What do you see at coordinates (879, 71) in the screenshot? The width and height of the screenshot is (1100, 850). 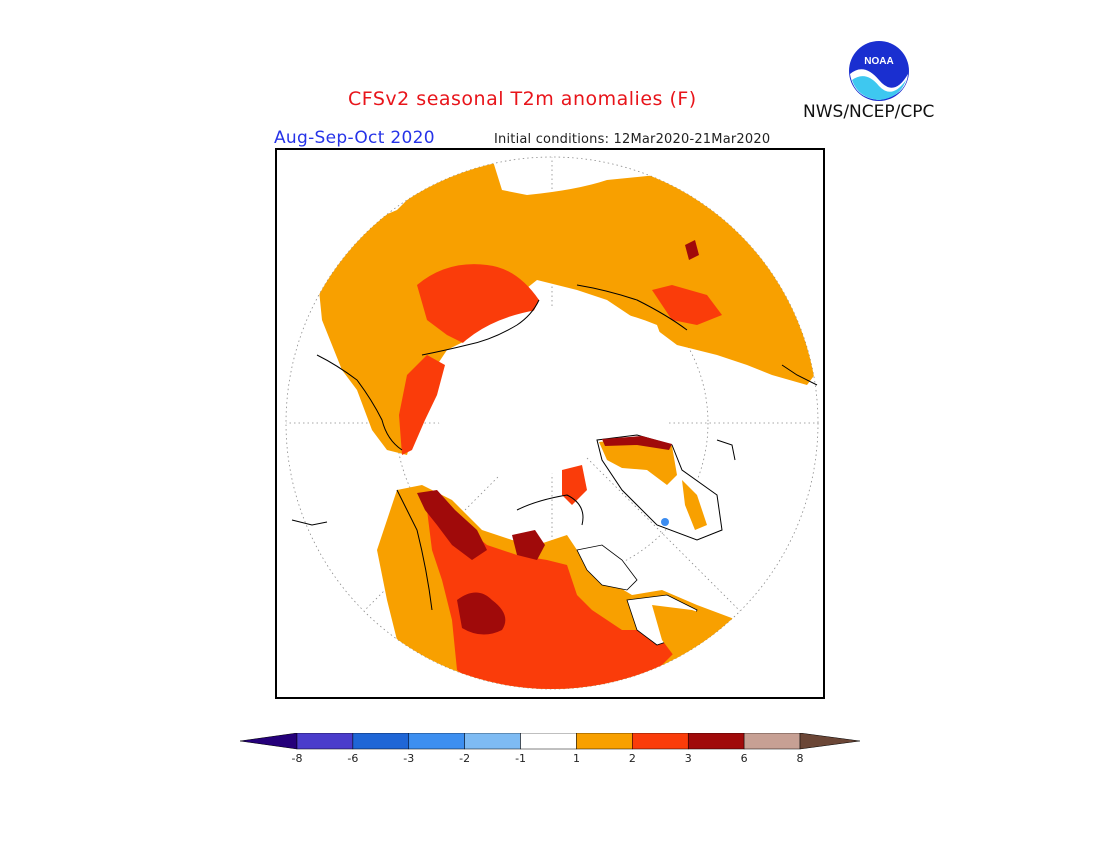 I see `noaa-logo: NOAA` at bounding box center [879, 71].